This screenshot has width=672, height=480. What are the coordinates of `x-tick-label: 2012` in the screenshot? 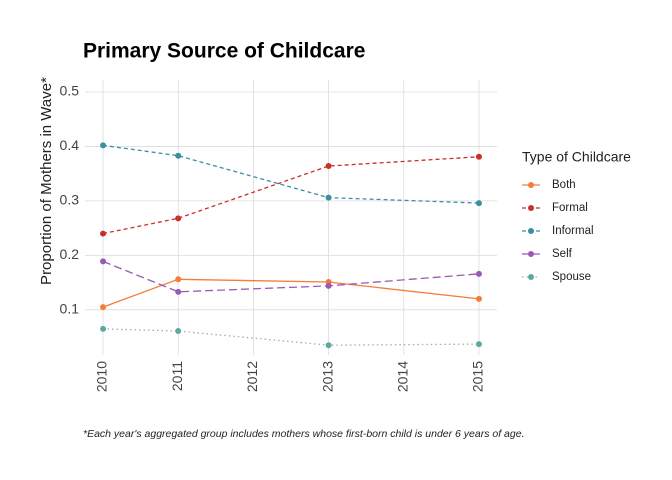 It's located at (252, 376).